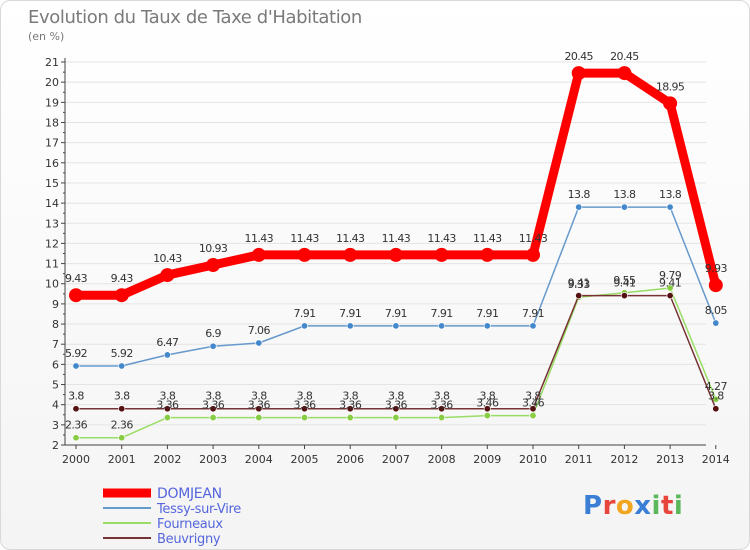 The height and width of the screenshot is (550, 750). What do you see at coordinates (55, 344) in the screenshot?
I see `y-tick-label: 7` at bounding box center [55, 344].